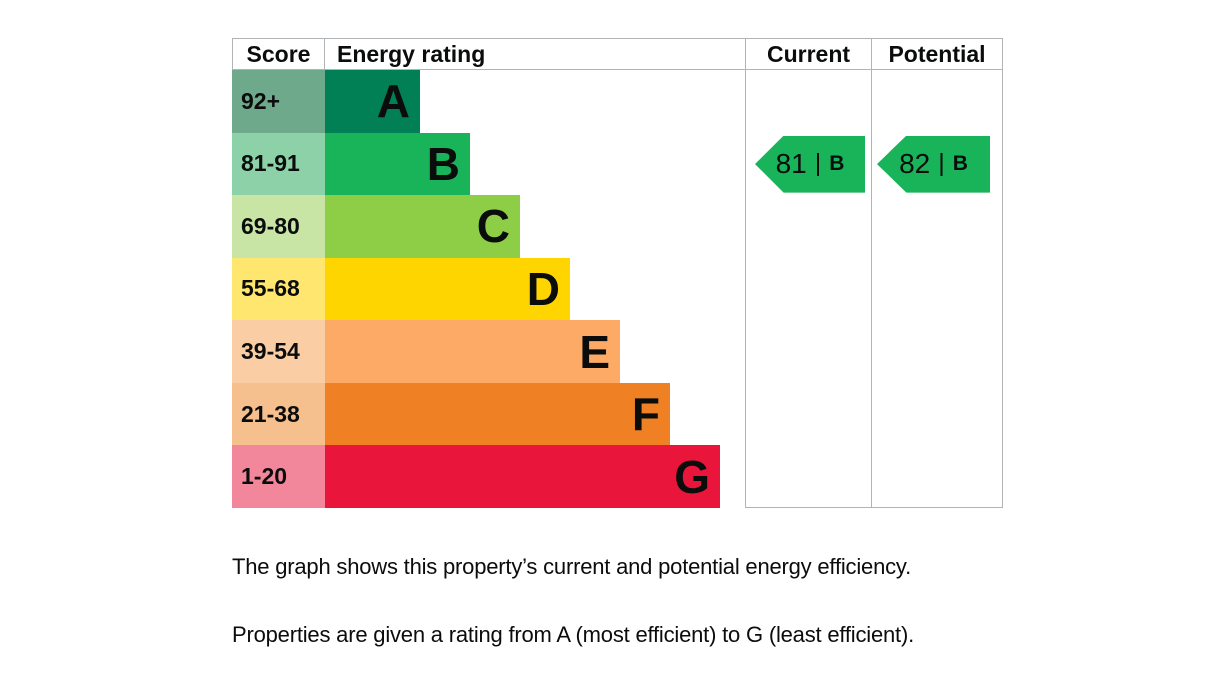 The image size is (1228, 677). Describe the element at coordinates (278, 54) in the screenshot. I see `header-score-label: Score` at that location.